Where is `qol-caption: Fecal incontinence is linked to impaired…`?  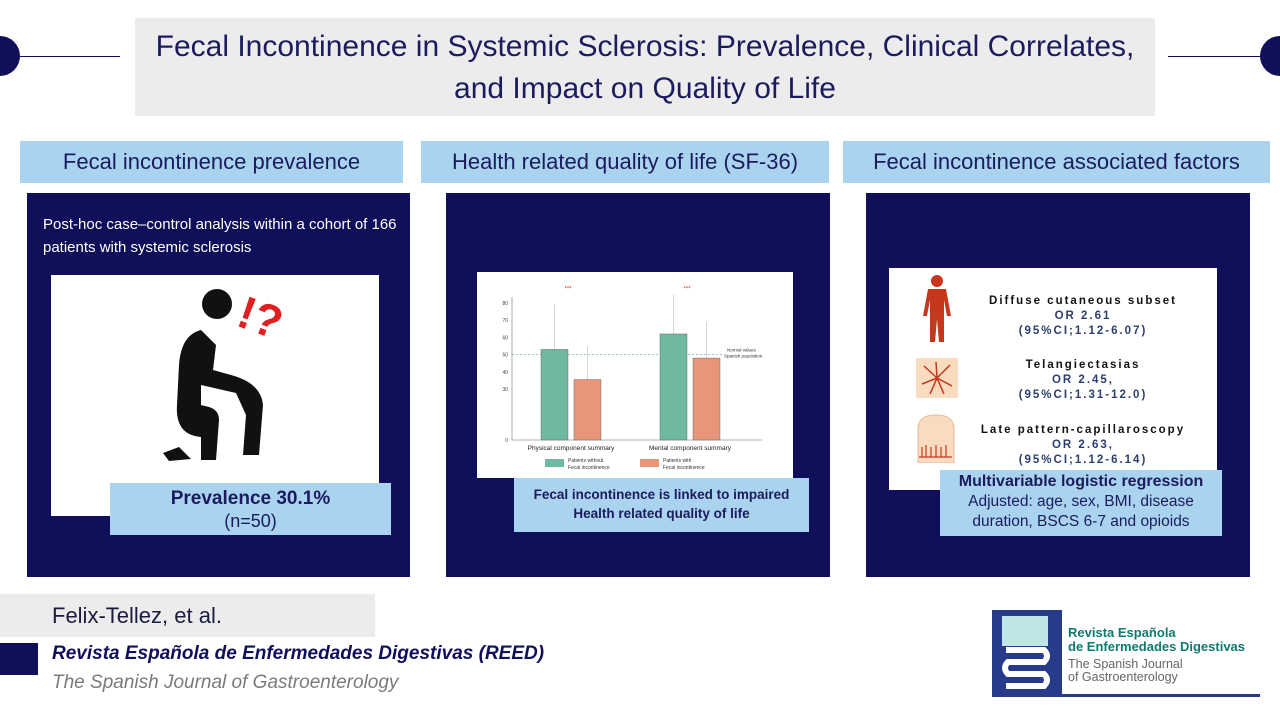
qol-caption: Fecal incontinence is linked to impaired… is located at coordinates (661, 505).